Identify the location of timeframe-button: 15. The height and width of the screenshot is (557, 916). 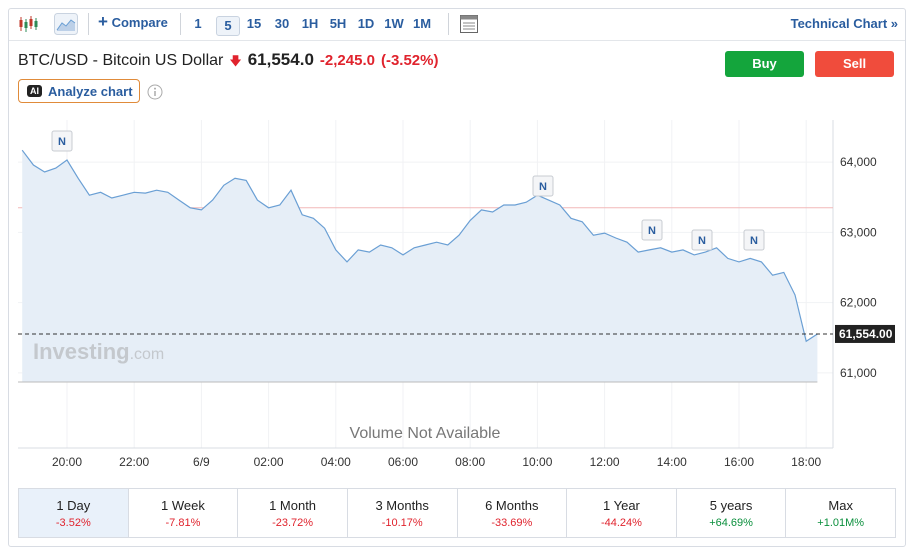
(254, 23).